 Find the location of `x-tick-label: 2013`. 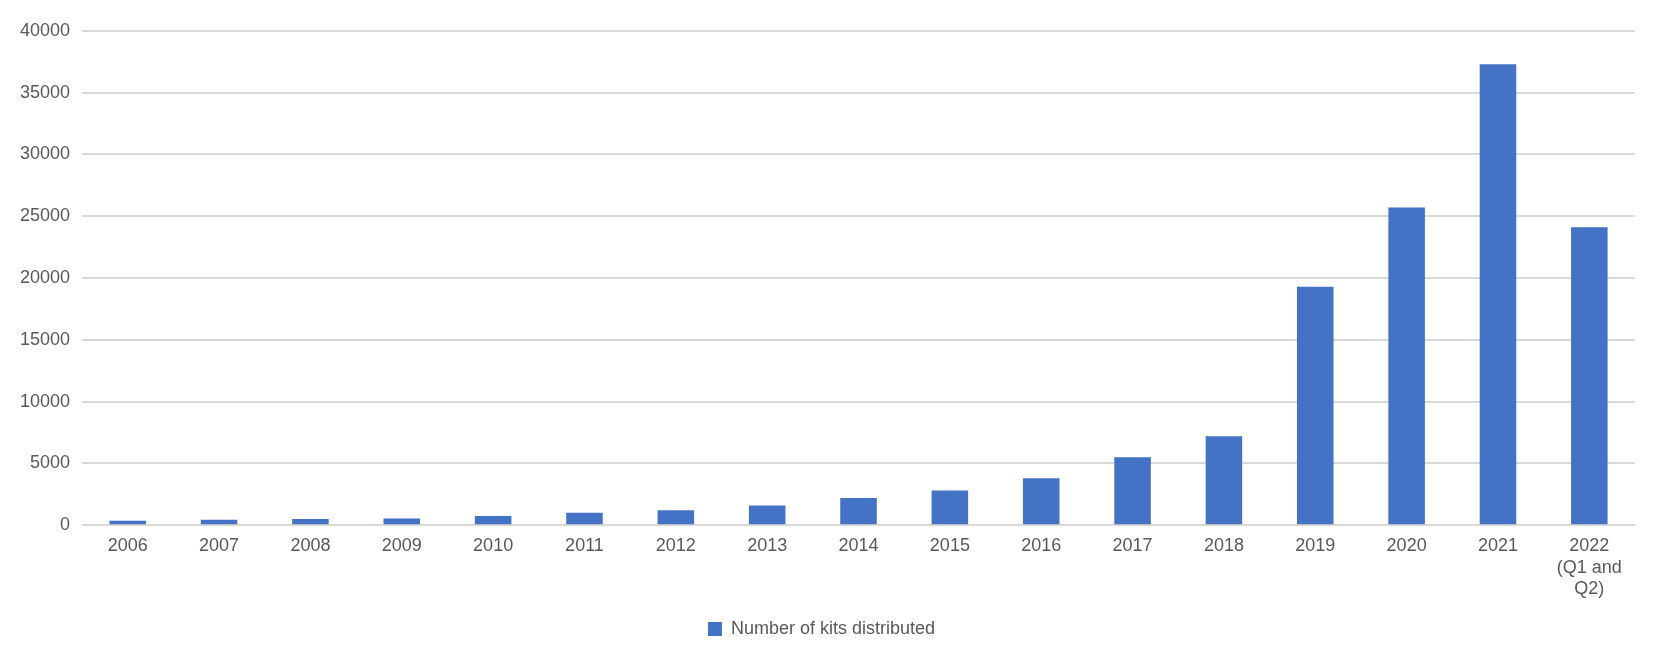

x-tick-label: 2013 is located at coordinates (767, 544).